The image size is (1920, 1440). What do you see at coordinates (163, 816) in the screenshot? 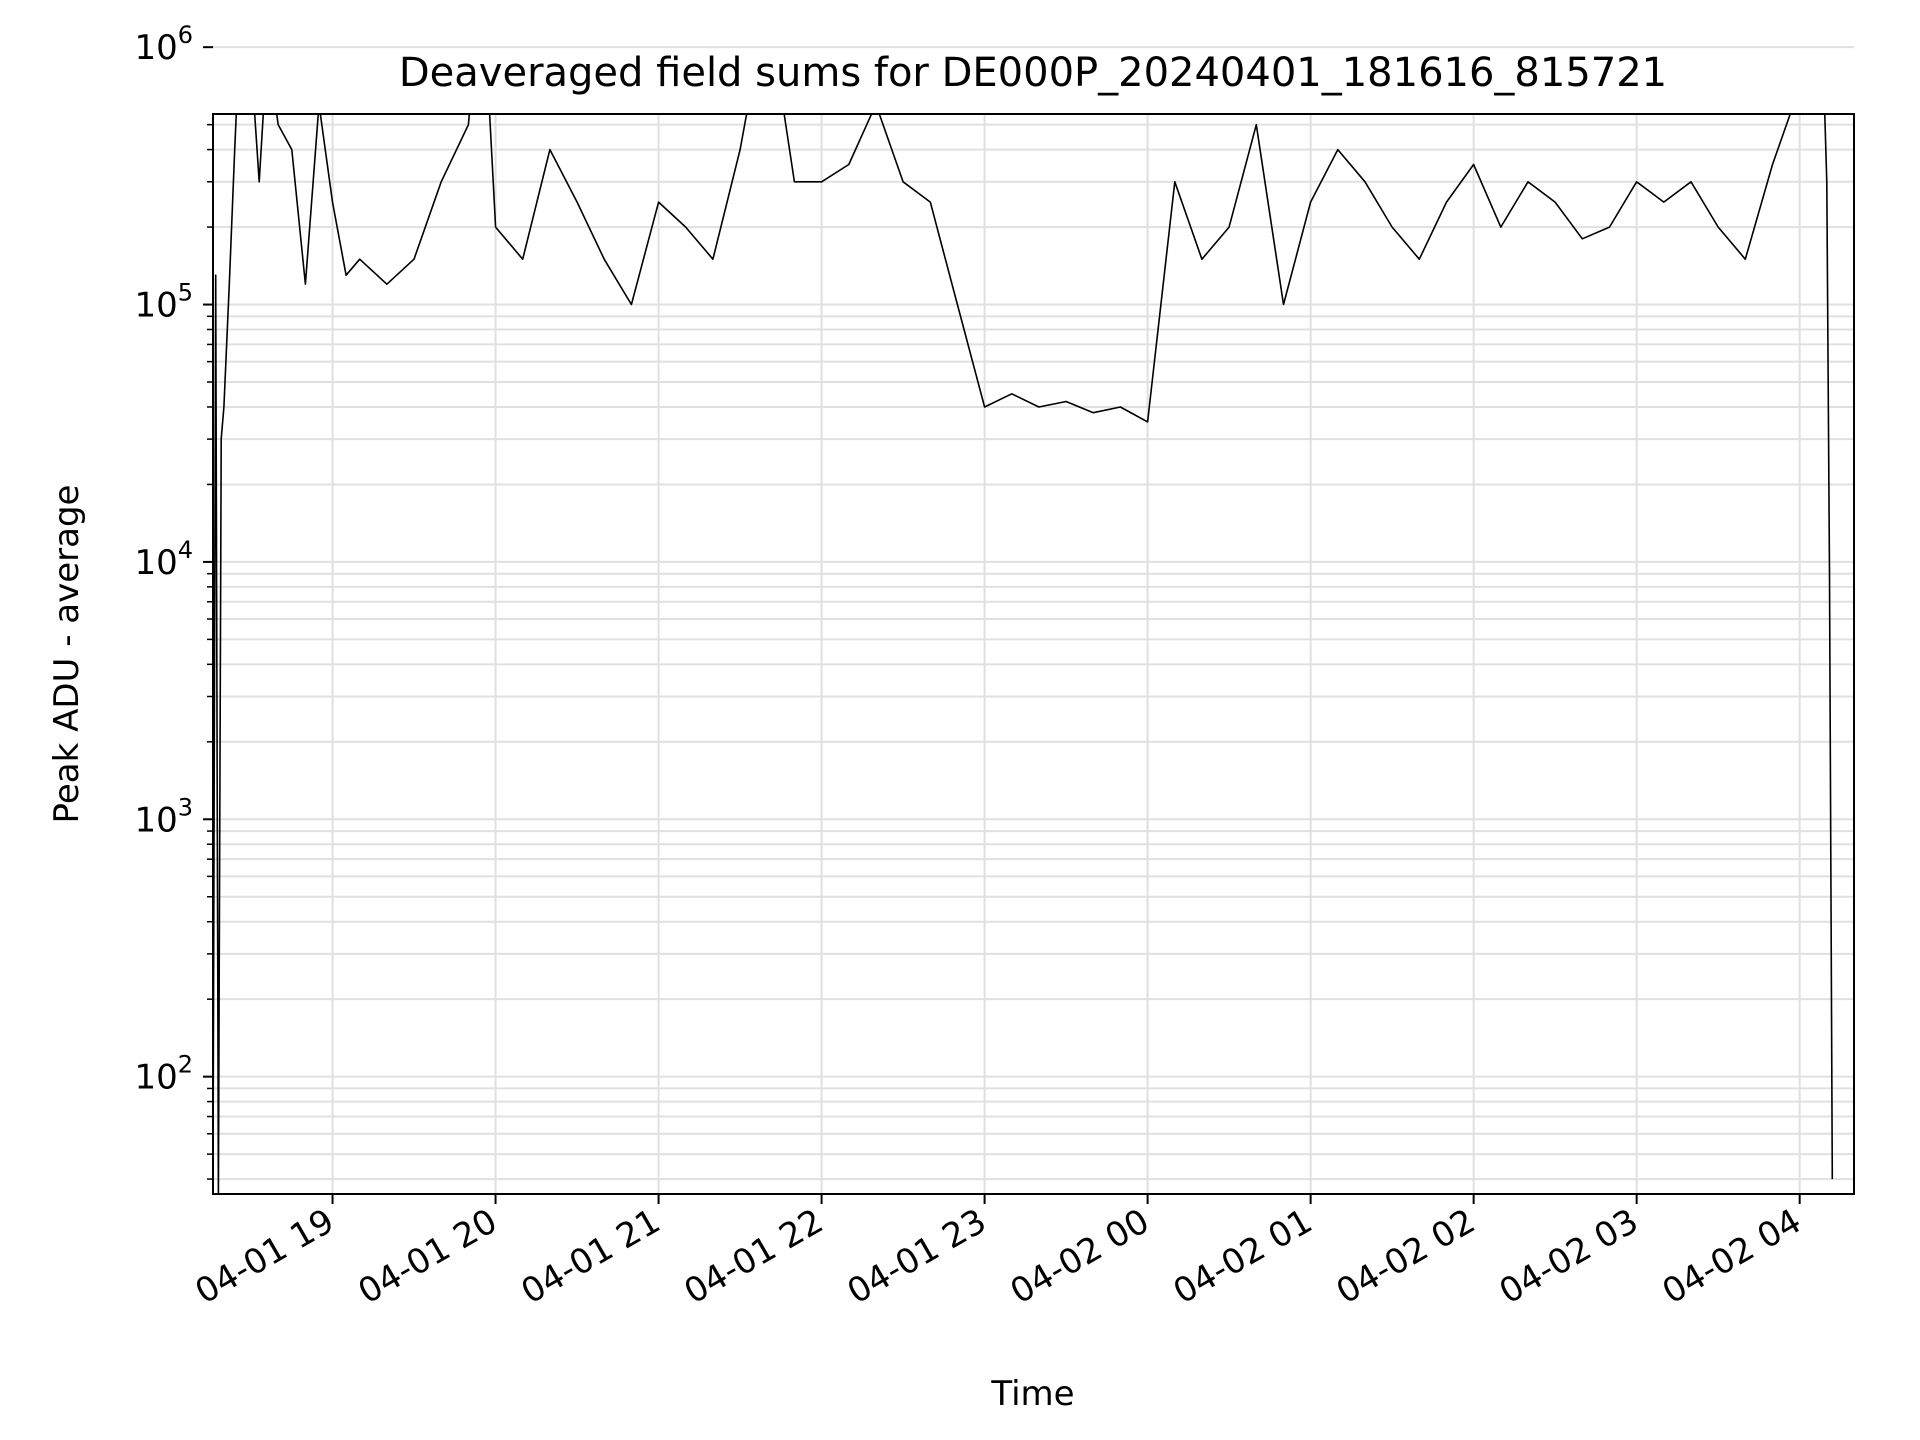
I see `y-tick-label: 10³` at bounding box center [163, 816].